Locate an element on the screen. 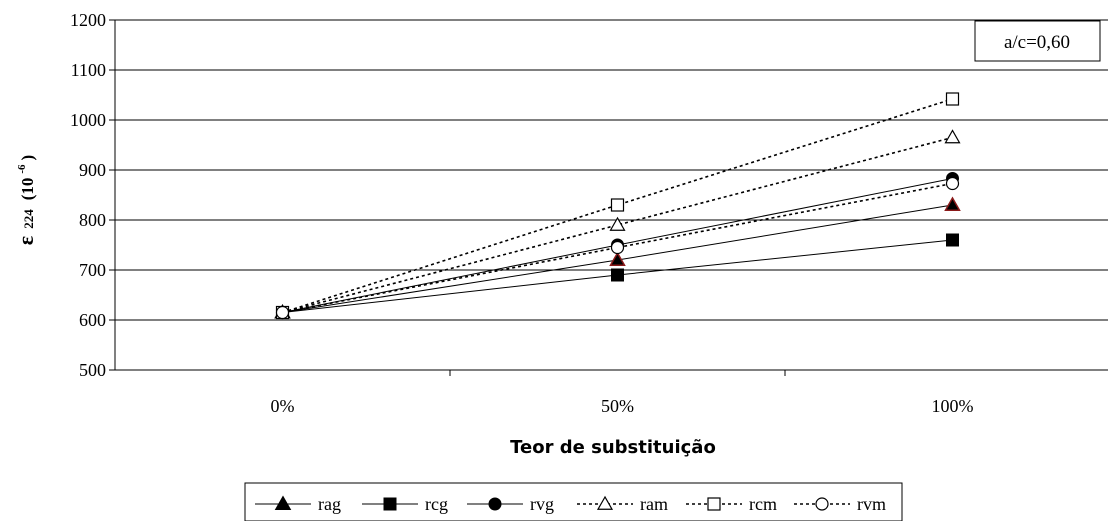 This screenshot has width=1108, height=521. annotation-text: a/c=0,60 is located at coordinates (1037, 42).